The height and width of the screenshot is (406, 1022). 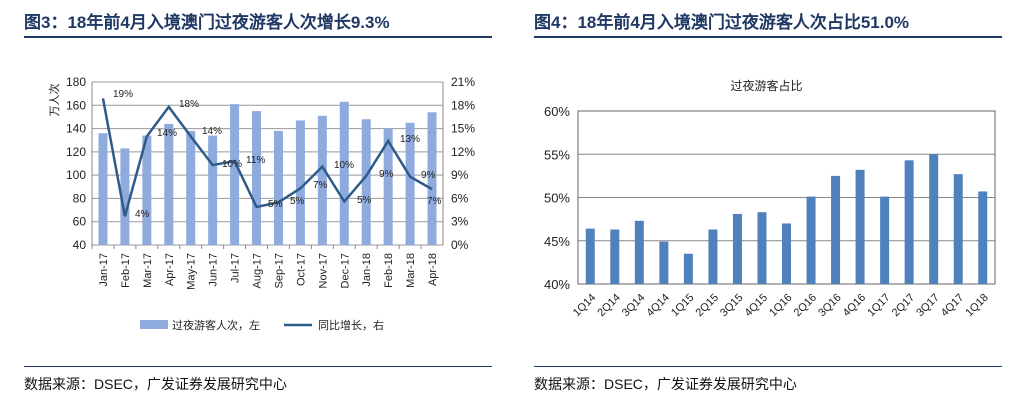 What do you see at coordinates (76, 82) in the screenshot?
I see `y-tick-label: 180` at bounding box center [76, 82].